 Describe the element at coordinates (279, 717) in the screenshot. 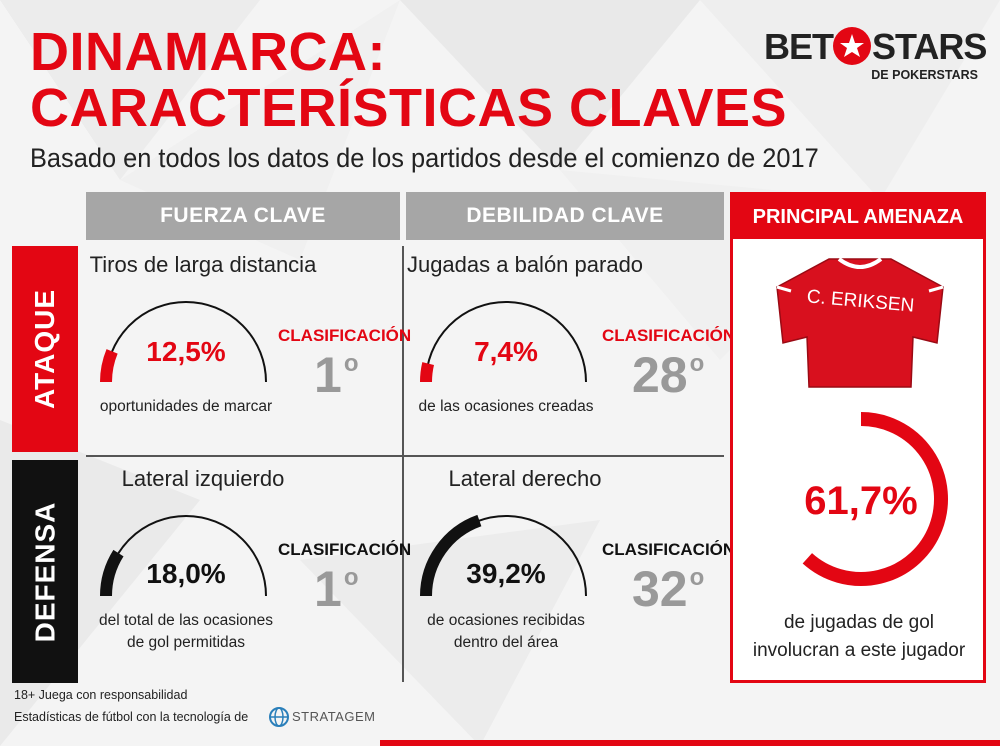

I see `globe-icon` at that location.